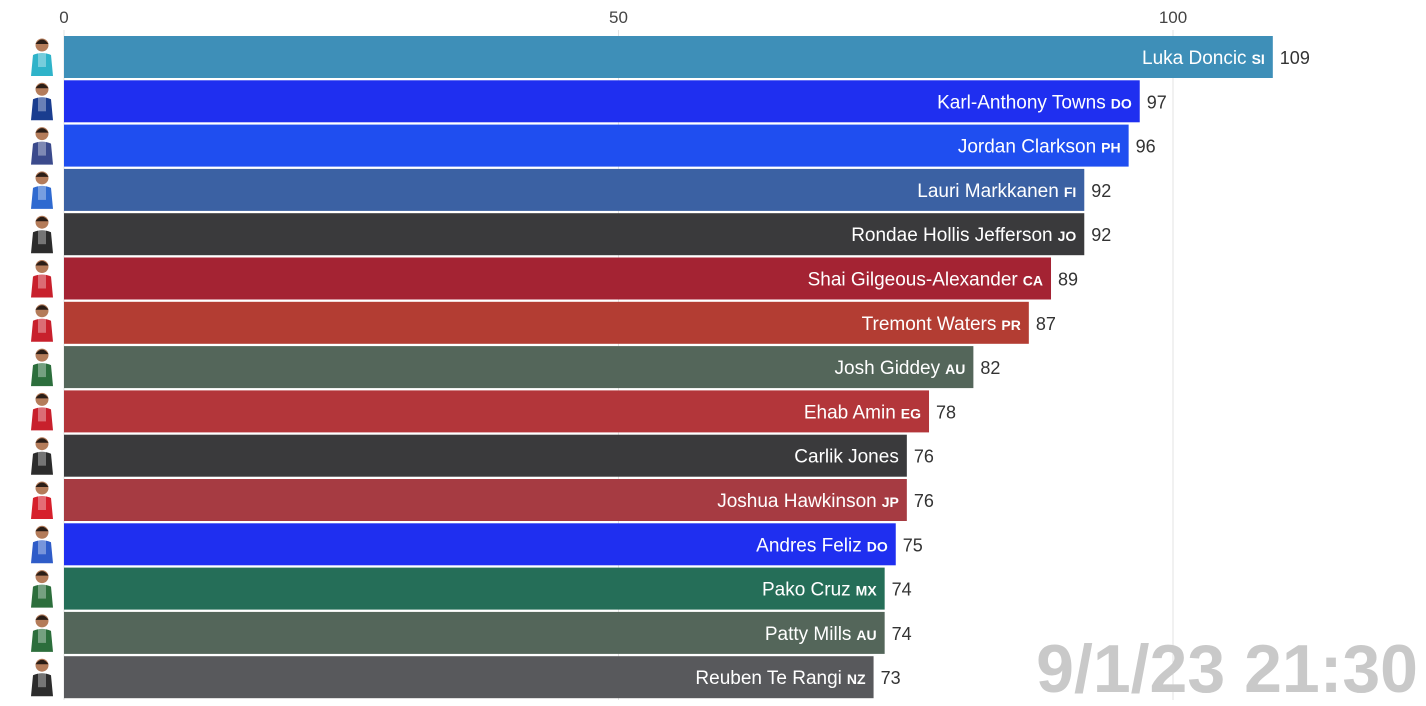 The image size is (1426, 706). Describe the element at coordinates (846, 457) in the screenshot. I see `player-name: Carlik Jones` at that location.